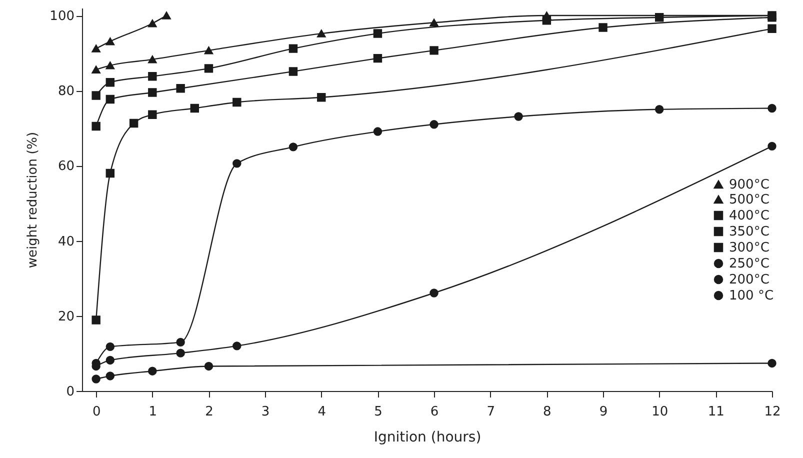 The image size is (803, 458). What do you see at coordinates (378, 412) in the screenshot?
I see `x-tick-label: 5` at bounding box center [378, 412].